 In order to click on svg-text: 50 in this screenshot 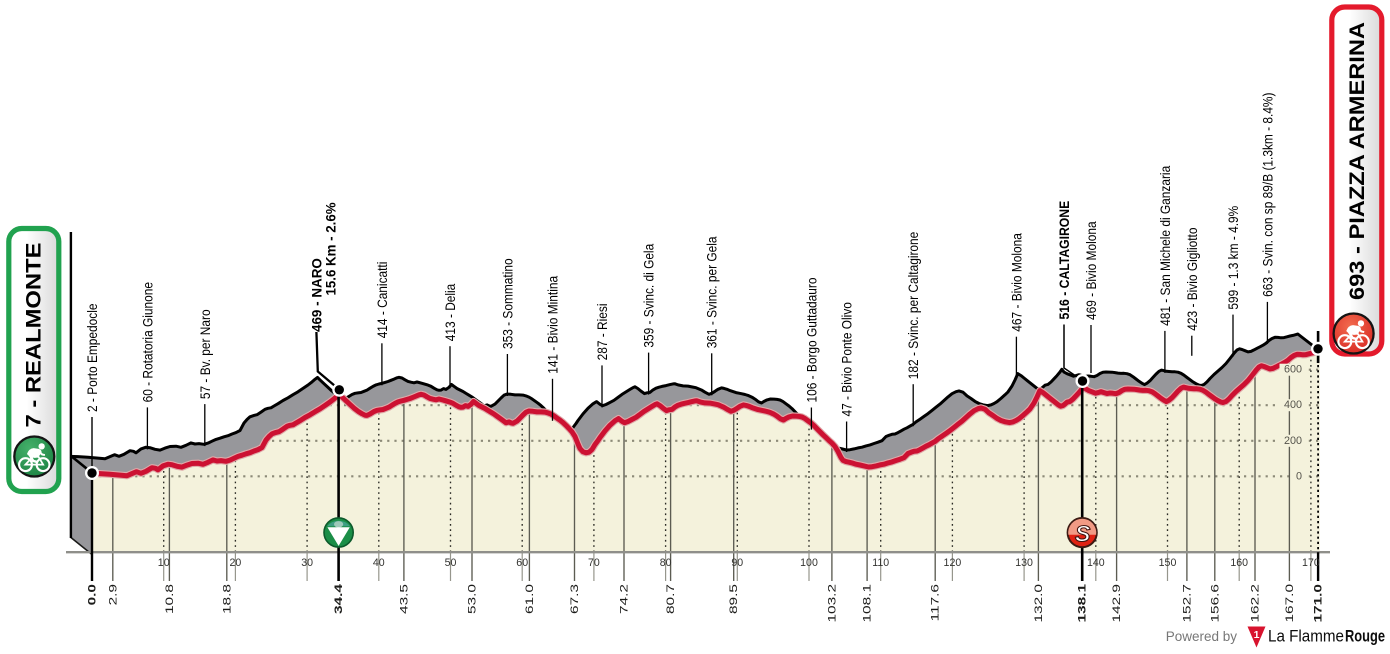, I will do `click(451, 563)`.